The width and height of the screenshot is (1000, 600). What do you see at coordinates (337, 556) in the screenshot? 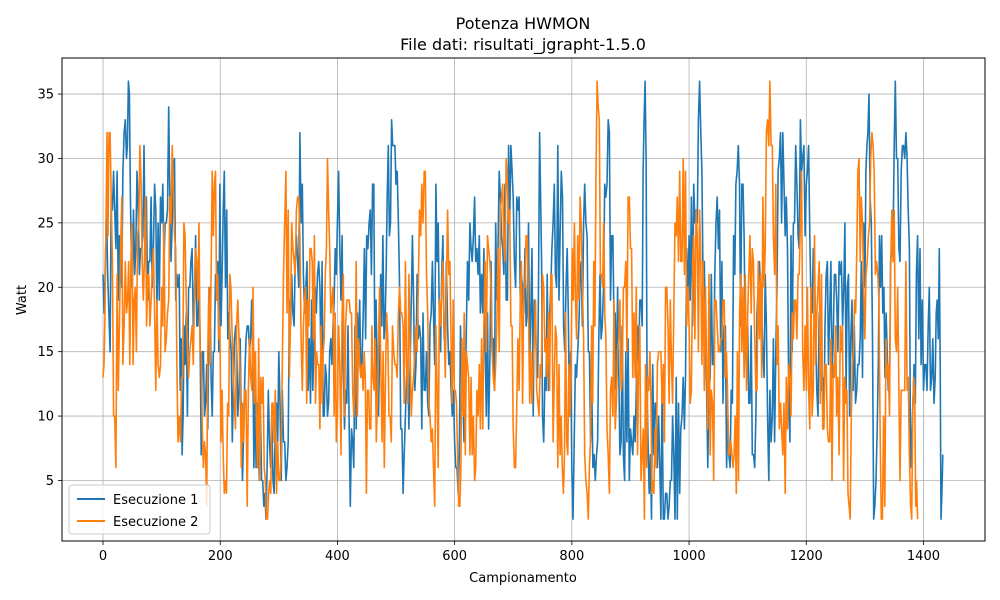
I see `x-tick-label-2: 400` at bounding box center [337, 556].